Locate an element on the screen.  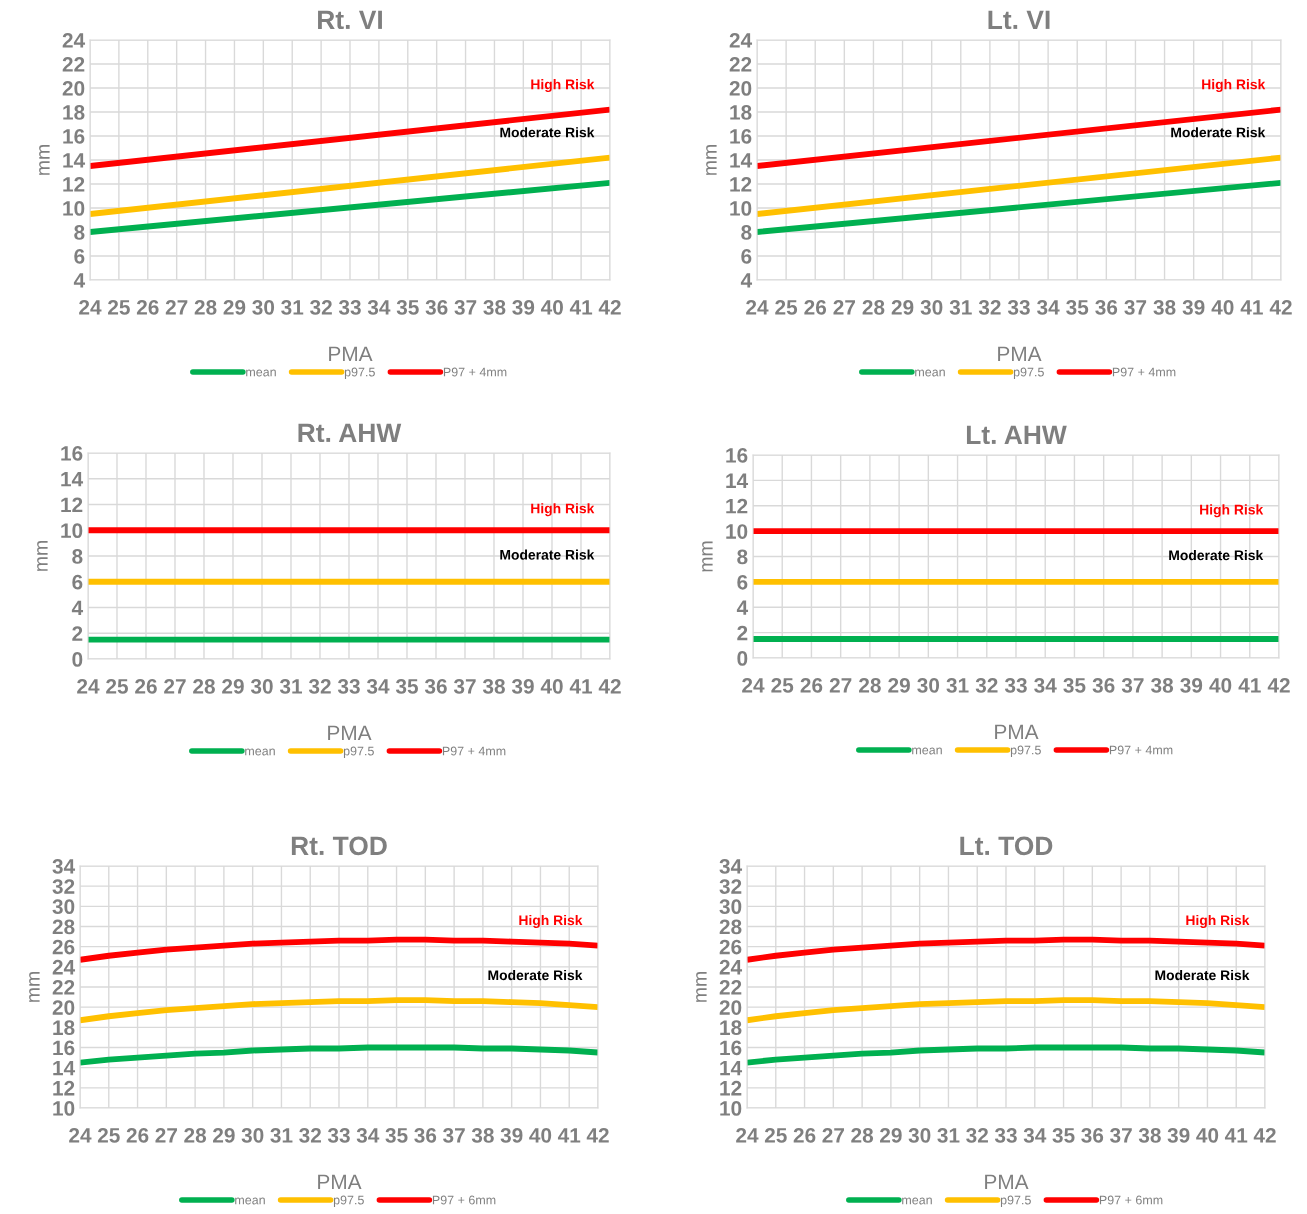
x-tick-label: 34 is located at coordinates (379, 307).